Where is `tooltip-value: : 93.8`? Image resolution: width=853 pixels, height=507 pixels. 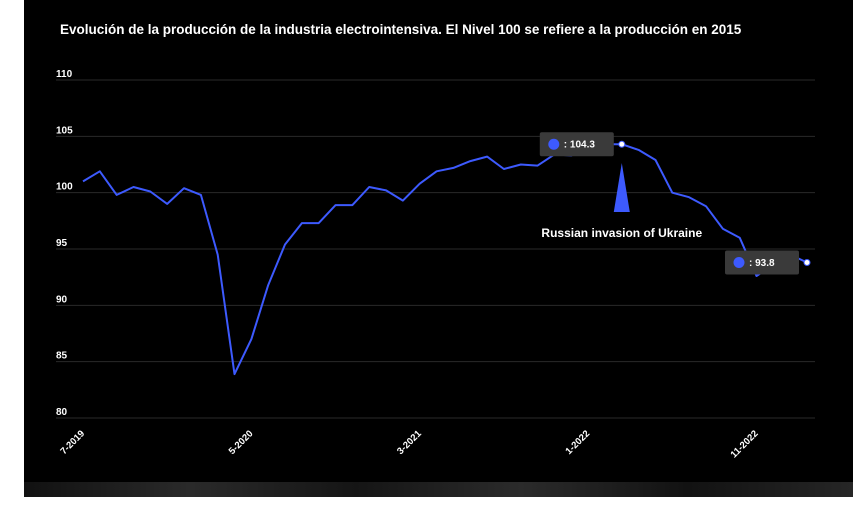 tooltip-value: : 93.8 is located at coordinates (762, 263).